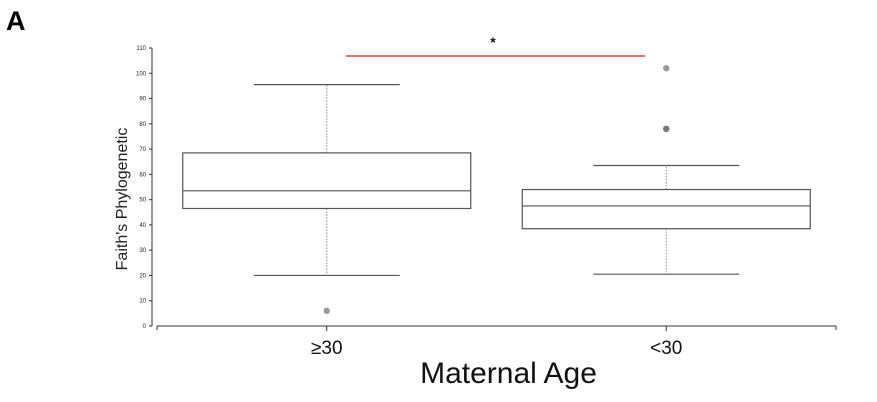 This screenshot has height=402, width=877. What do you see at coordinates (142, 125) in the screenshot?
I see `y-tick-label: 80` at bounding box center [142, 125].